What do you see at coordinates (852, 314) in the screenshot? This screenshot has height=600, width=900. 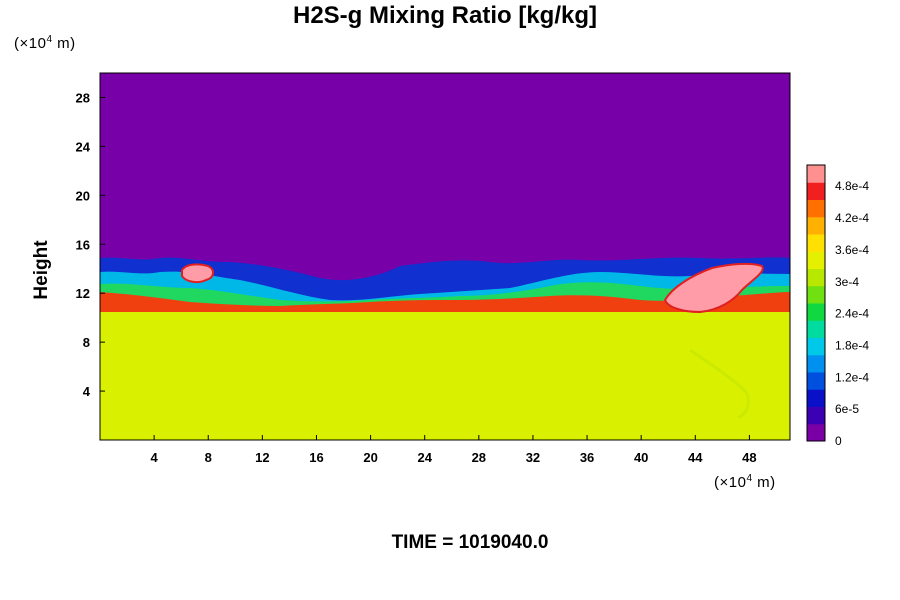 I see `colorbar-tick-label: 2.4e-4` at bounding box center [852, 314].